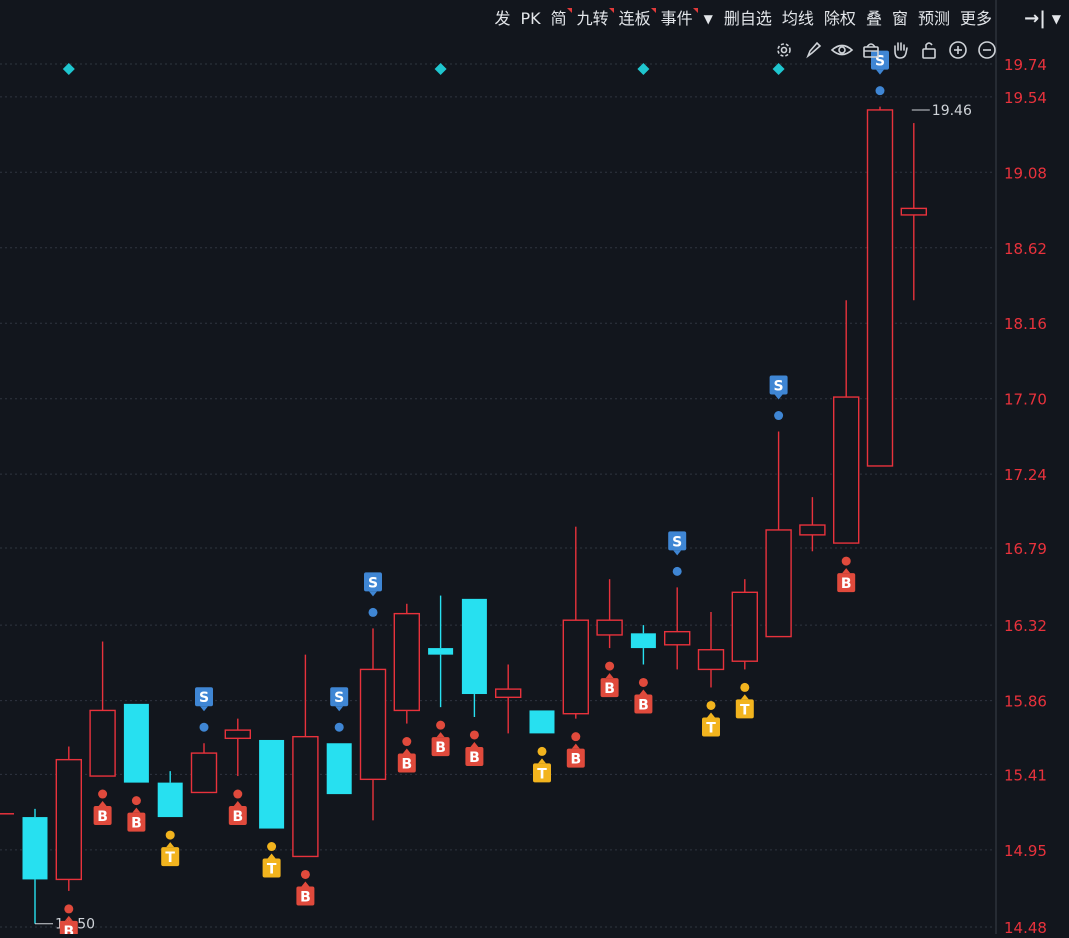 This screenshot has width=1069, height=938. Describe the element at coordinates (593, 19) in the screenshot. I see `toolbar-item-a3: 九转` at that location.